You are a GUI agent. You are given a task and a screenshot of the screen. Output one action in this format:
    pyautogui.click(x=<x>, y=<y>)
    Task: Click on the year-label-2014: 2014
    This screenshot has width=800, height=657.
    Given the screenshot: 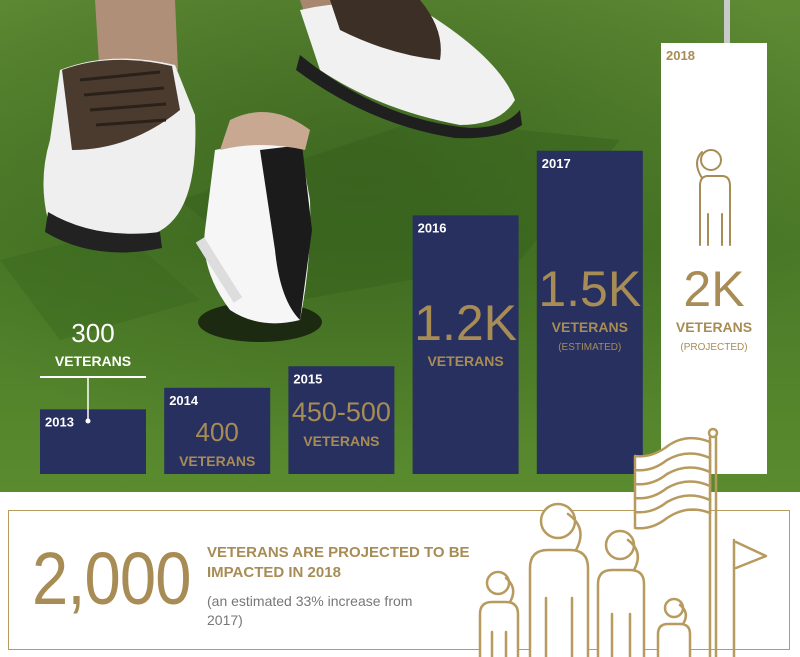 What is the action you would take?
    pyautogui.click(x=184, y=400)
    